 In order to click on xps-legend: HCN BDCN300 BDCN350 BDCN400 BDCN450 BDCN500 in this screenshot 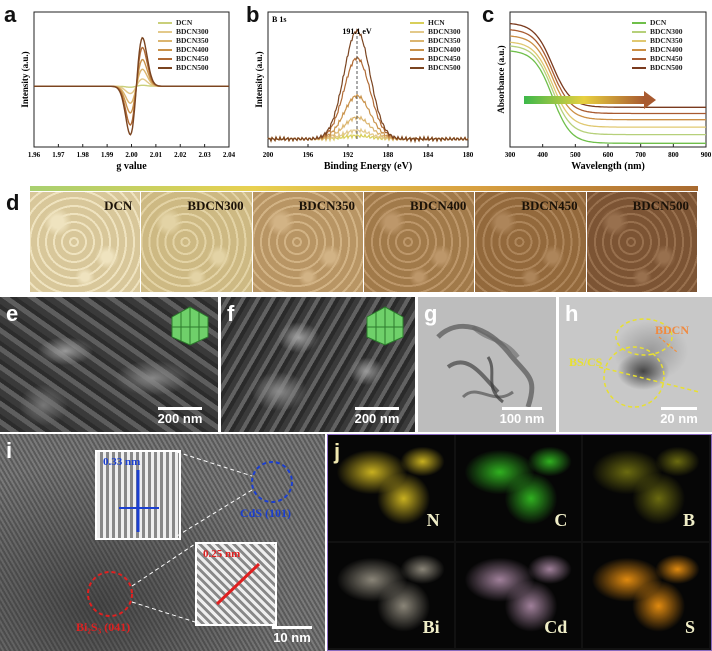, I will do `click(435, 45)`.